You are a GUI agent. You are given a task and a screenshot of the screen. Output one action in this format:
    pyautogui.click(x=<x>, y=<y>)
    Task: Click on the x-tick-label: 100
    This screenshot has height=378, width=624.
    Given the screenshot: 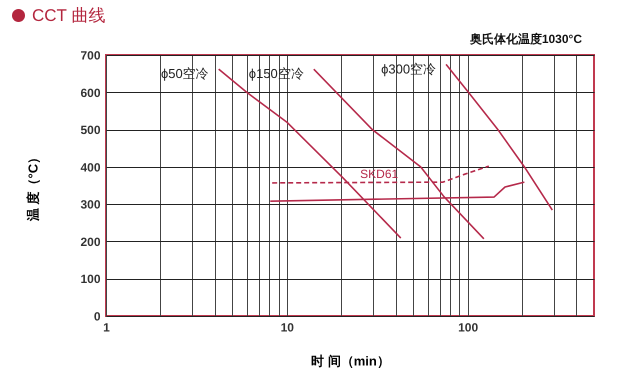 What is the action you would take?
    pyautogui.click(x=468, y=327)
    